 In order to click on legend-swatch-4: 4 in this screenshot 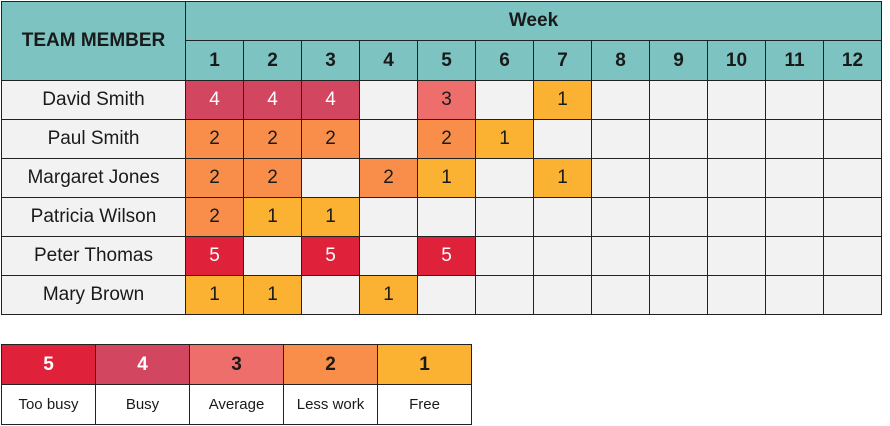, I will do `click(142, 364)`.